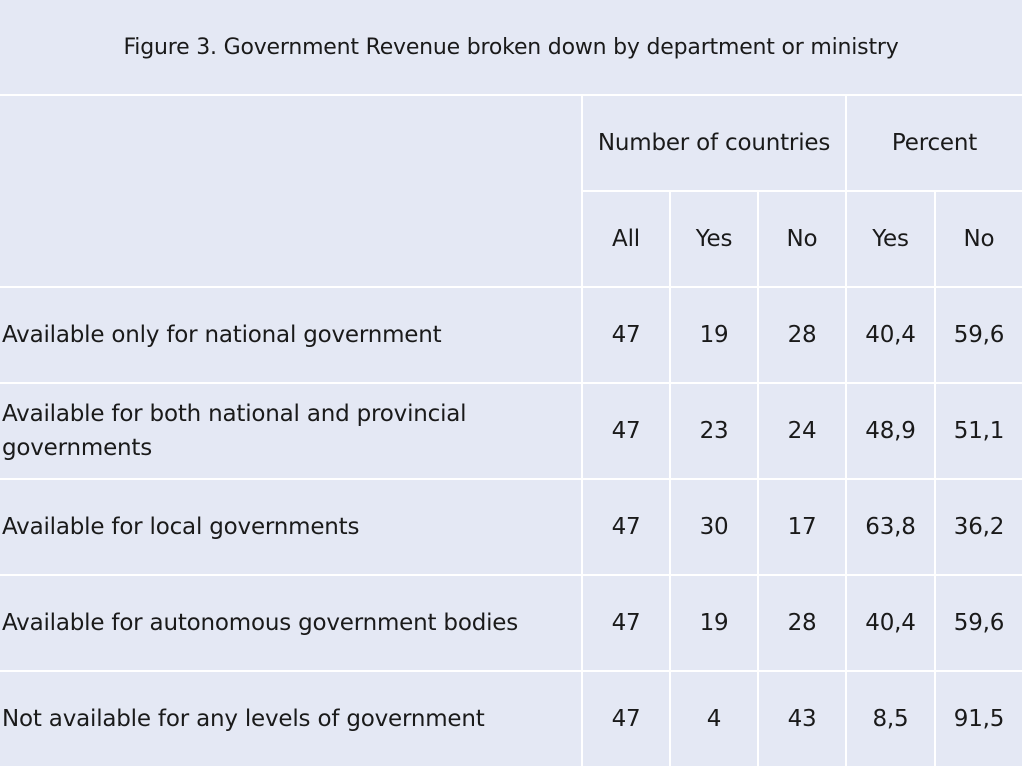  What do you see at coordinates (291, 192) in the screenshot?
I see `header-corner` at bounding box center [291, 192].